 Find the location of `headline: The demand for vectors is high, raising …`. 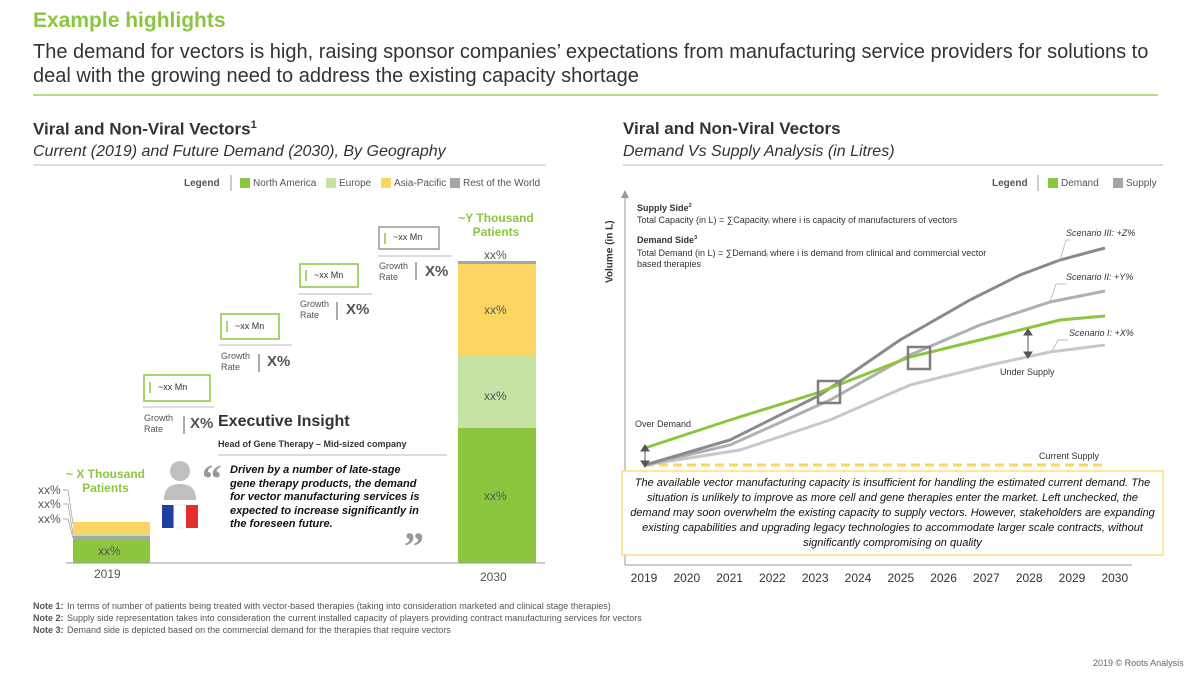

headline: The demand for vectors is high, raising … is located at coordinates (591, 64).